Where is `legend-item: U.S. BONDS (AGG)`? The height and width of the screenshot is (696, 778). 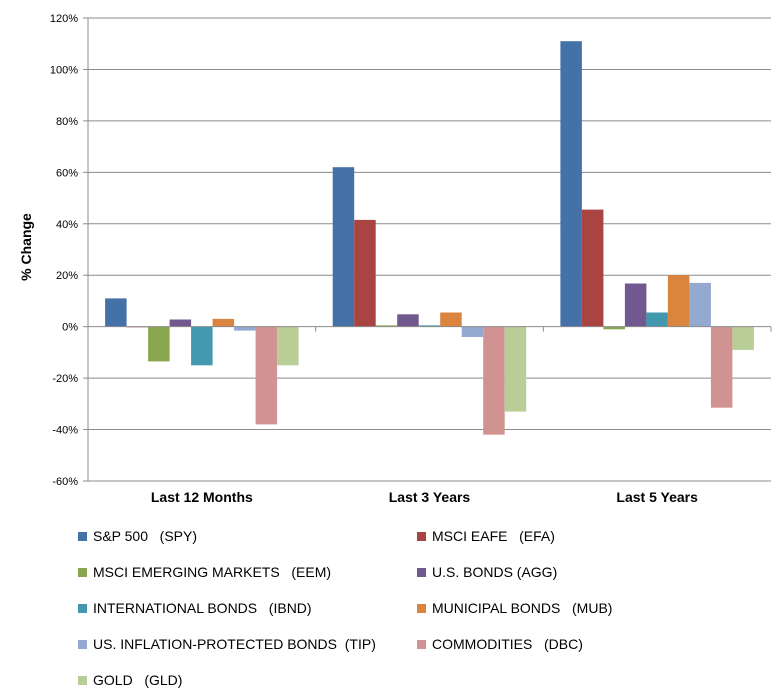 legend-item: U.S. BONDS (AGG) is located at coordinates (487, 572).